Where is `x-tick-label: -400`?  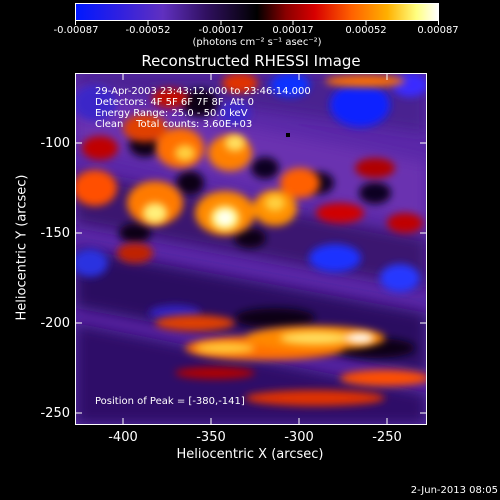
x-tick-label: -400 is located at coordinates (123, 437).